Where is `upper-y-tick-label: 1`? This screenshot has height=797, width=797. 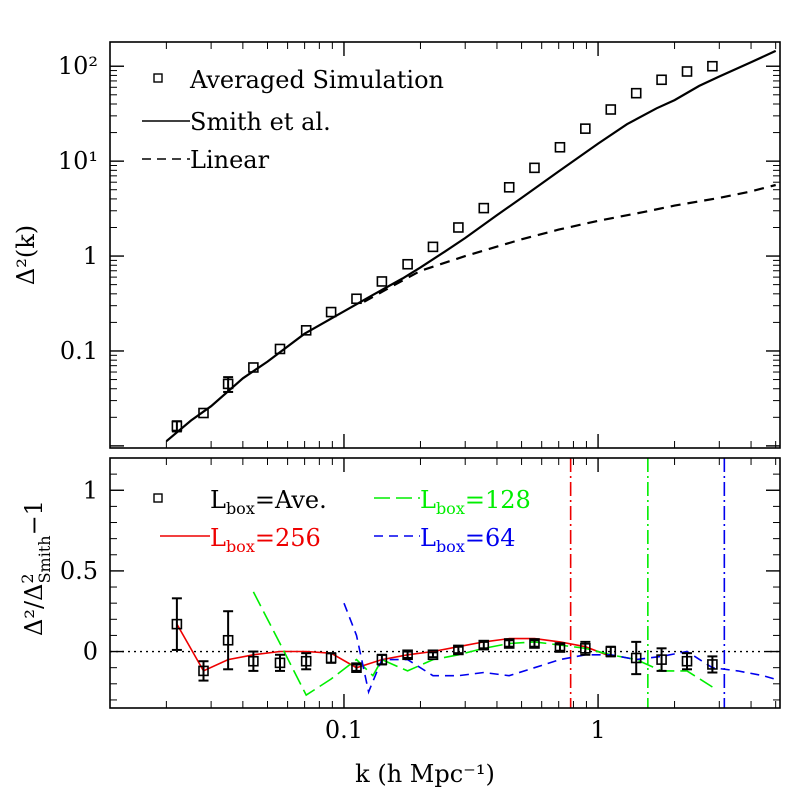 upper-y-tick-label: 1 is located at coordinates (90, 256).